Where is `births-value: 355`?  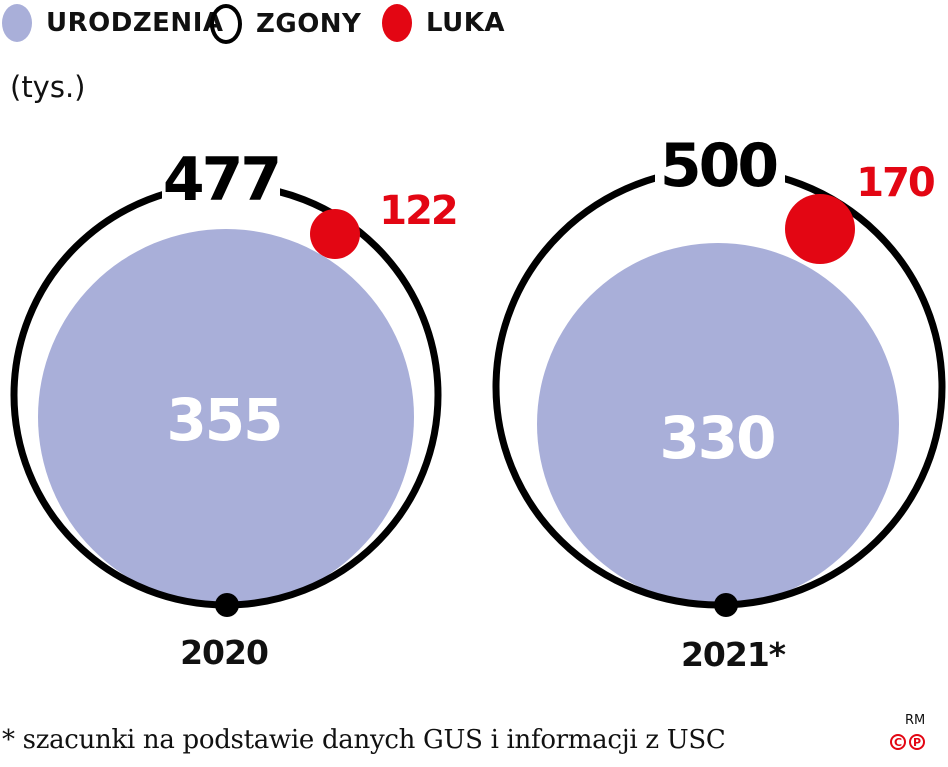 births-value: 355 is located at coordinates (223, 420).